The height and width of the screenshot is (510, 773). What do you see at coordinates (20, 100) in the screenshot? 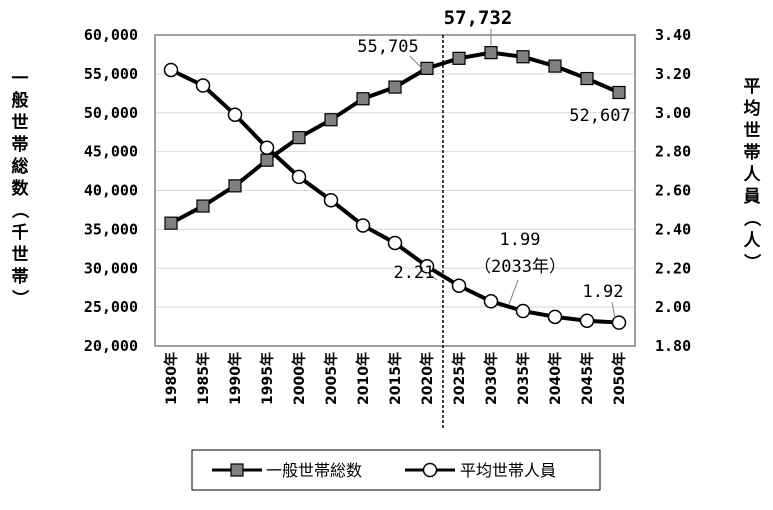
I see `axis-title-char: 般` at bounding box center [20, 100].